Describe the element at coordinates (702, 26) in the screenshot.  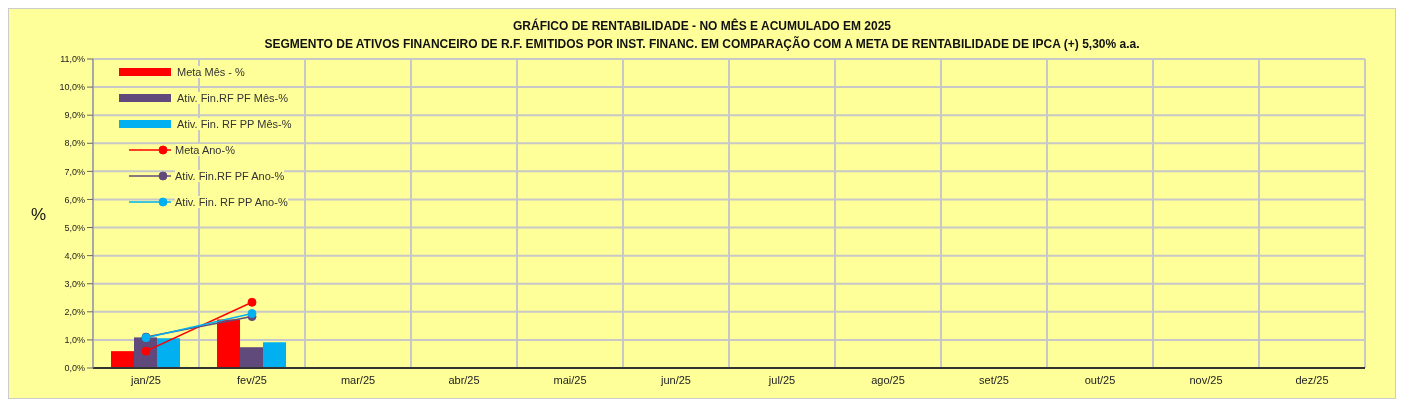
I see `chart-title: GRÁFICO DE RENTABILIDADE - NO MÊS E ACUMULADO EM 2025` at that location.